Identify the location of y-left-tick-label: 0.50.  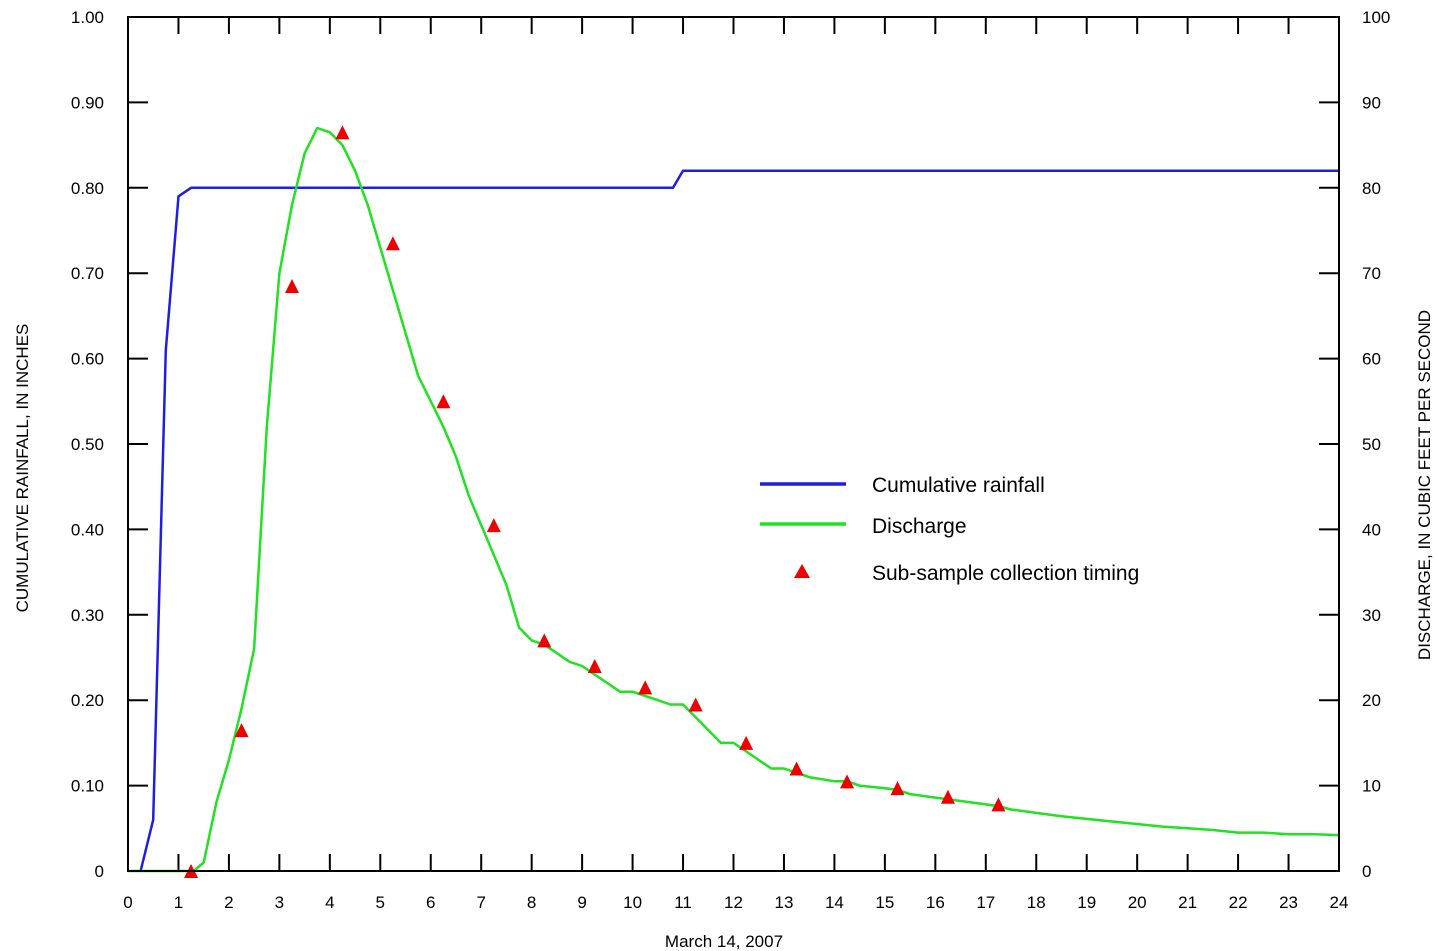
(87, 444).